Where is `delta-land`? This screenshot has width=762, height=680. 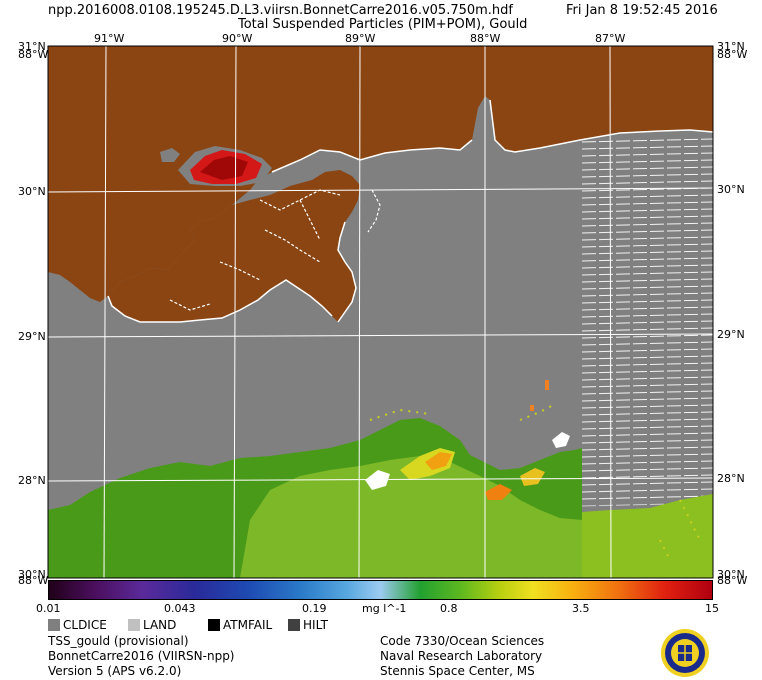
delta-land is located at coordinates (234, 246).